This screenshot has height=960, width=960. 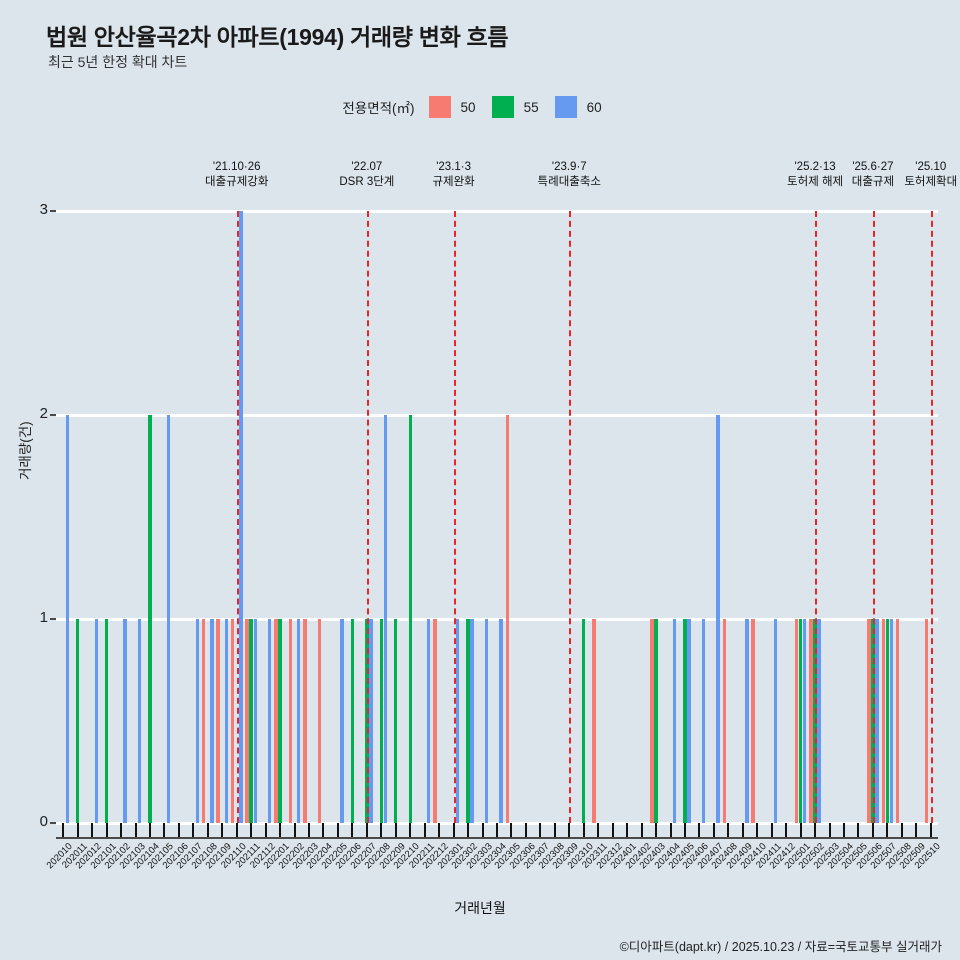 What do you see at coordinates (569, 182) in the screenshot?
I see `event-label-3: 특례대출축소` at bounding box center [569, 182].